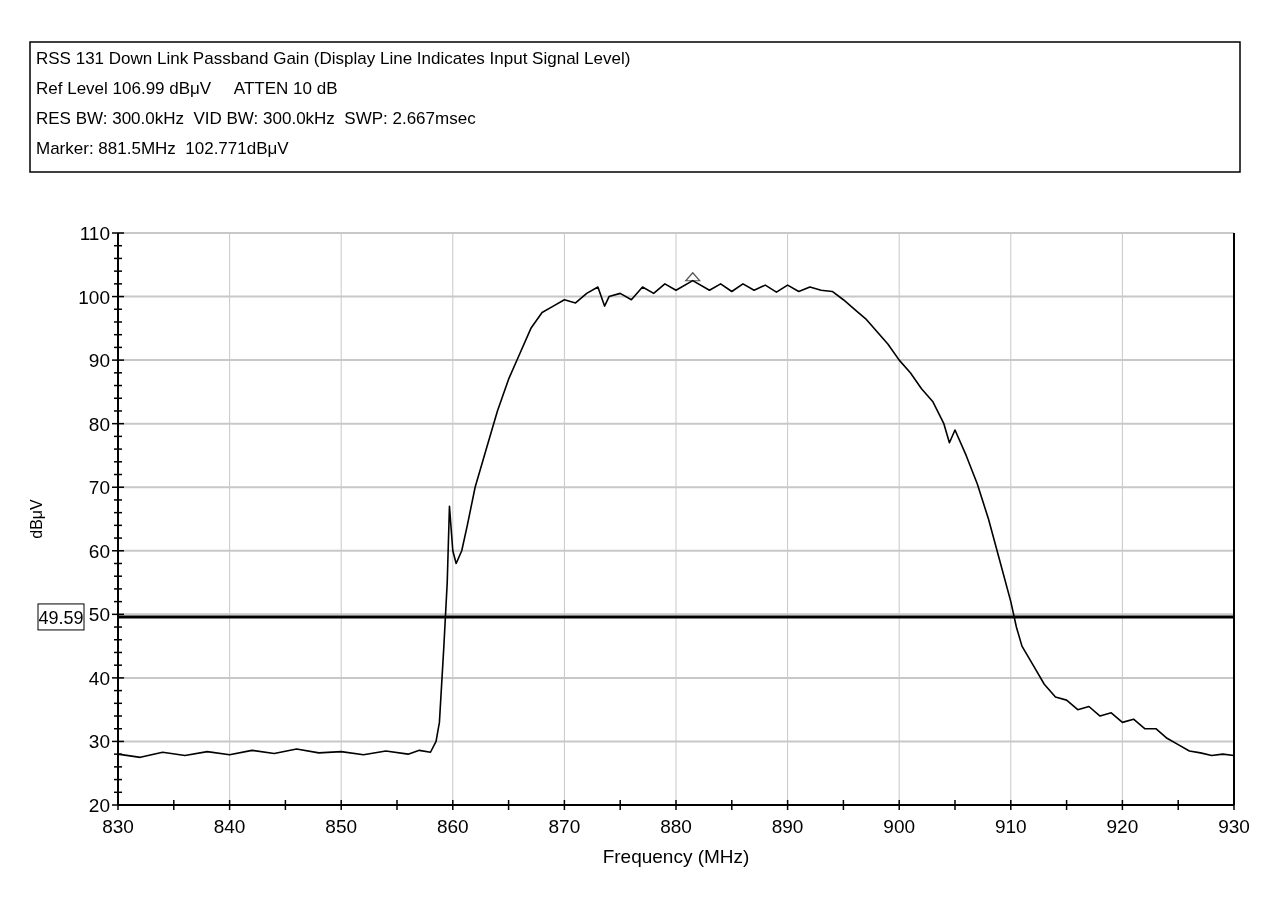  Describe the element at coordinates (676, 826) in the screenshot. I see `x-tick-label: 880` at that location.